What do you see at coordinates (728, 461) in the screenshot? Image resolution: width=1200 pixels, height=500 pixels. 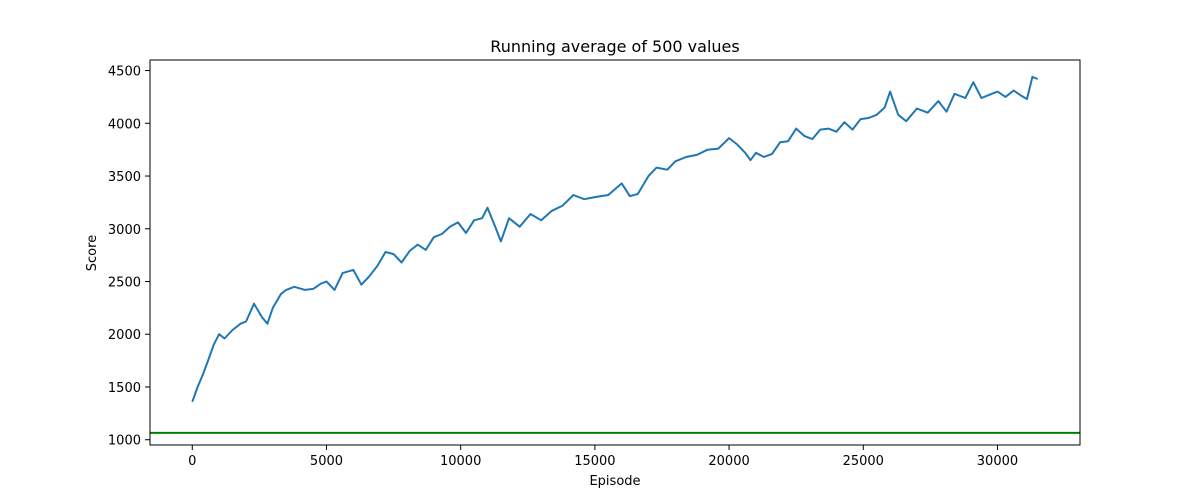 I see `x-tick-label: 20000` at bounding box center [728, 461].